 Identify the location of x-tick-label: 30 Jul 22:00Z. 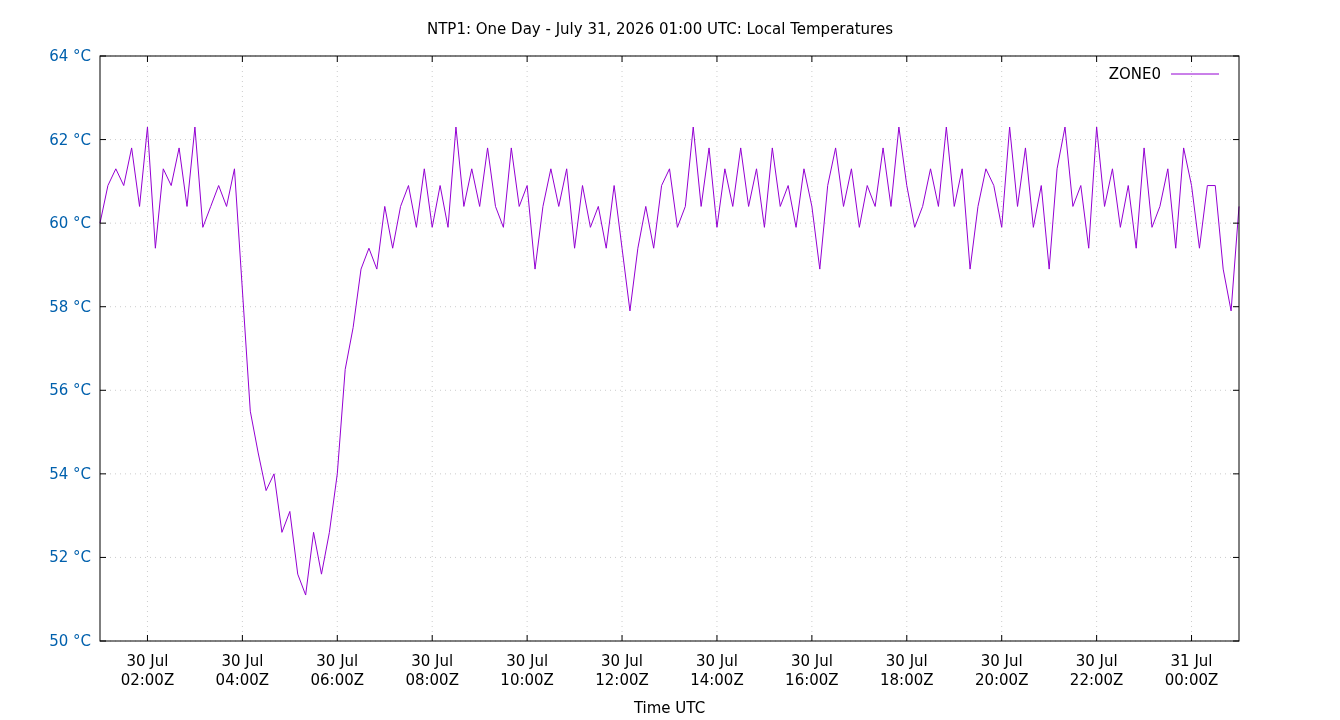
(1096, 670).